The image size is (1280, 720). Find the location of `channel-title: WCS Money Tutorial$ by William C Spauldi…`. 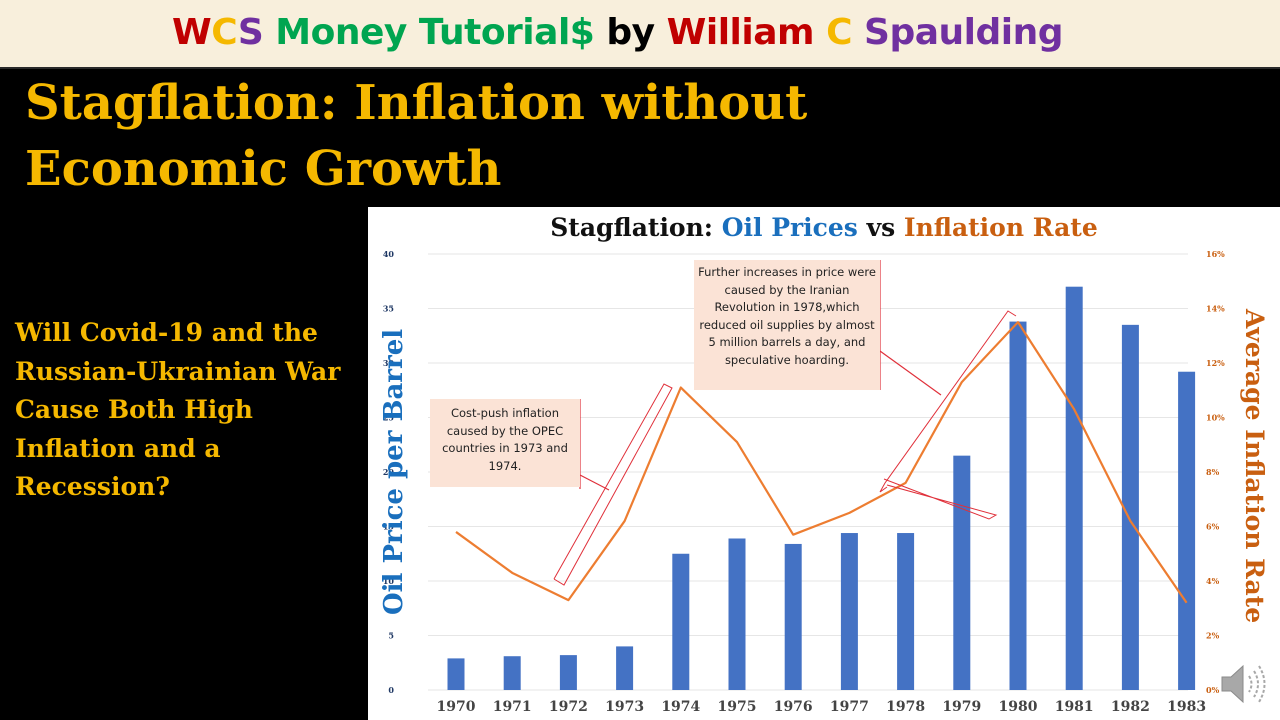

channel-title: WCS Money Tutorial$ by William C Spauldi… is located at coordinates (617, 32).